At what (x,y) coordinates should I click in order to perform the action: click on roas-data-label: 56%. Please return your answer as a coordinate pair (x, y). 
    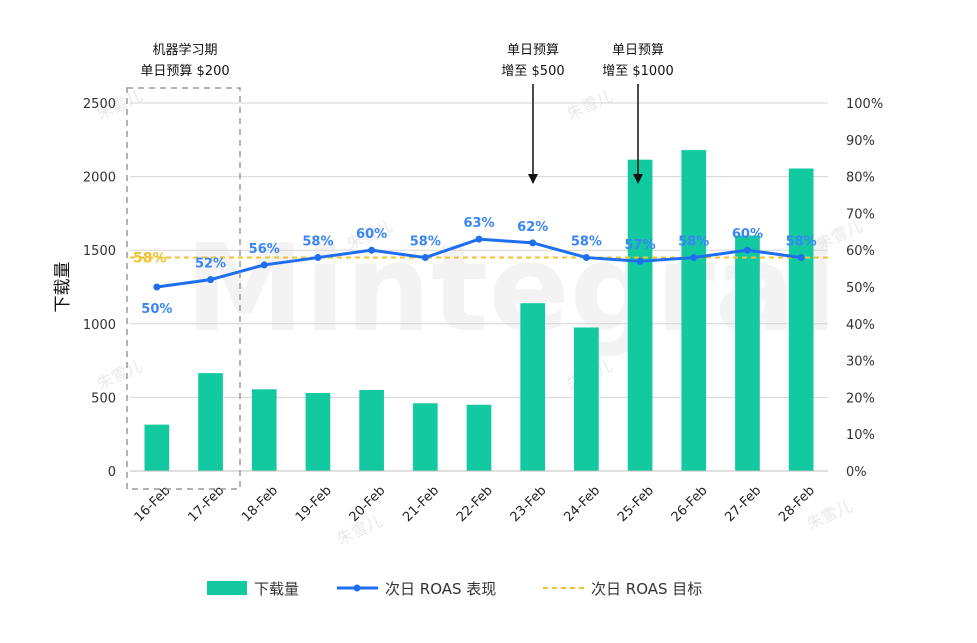
    Looking at the image, I should click on (264, 249).